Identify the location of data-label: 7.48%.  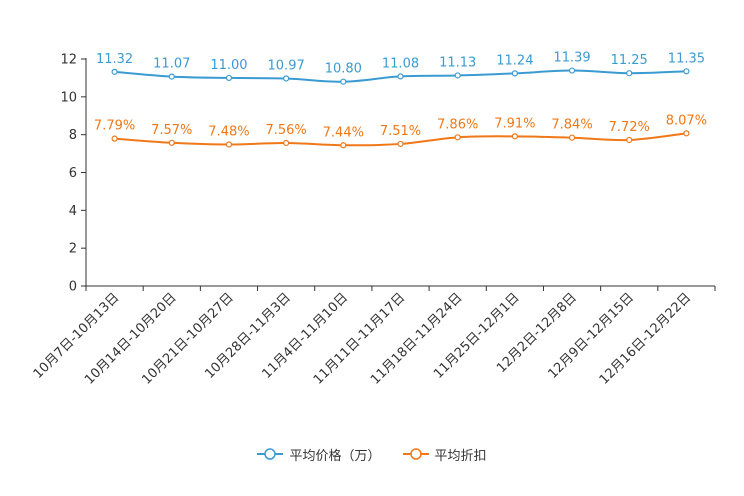
(228, 132).